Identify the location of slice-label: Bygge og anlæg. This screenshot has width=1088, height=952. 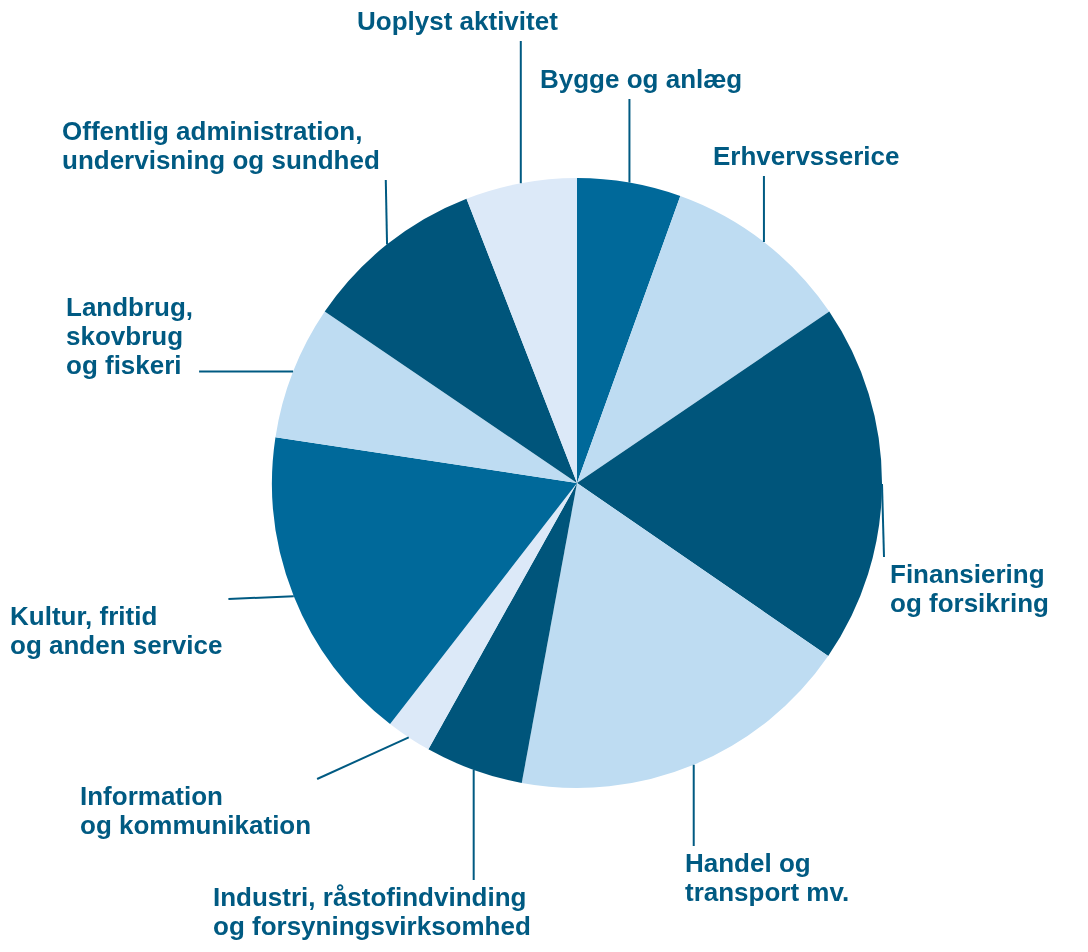
(641, 79).